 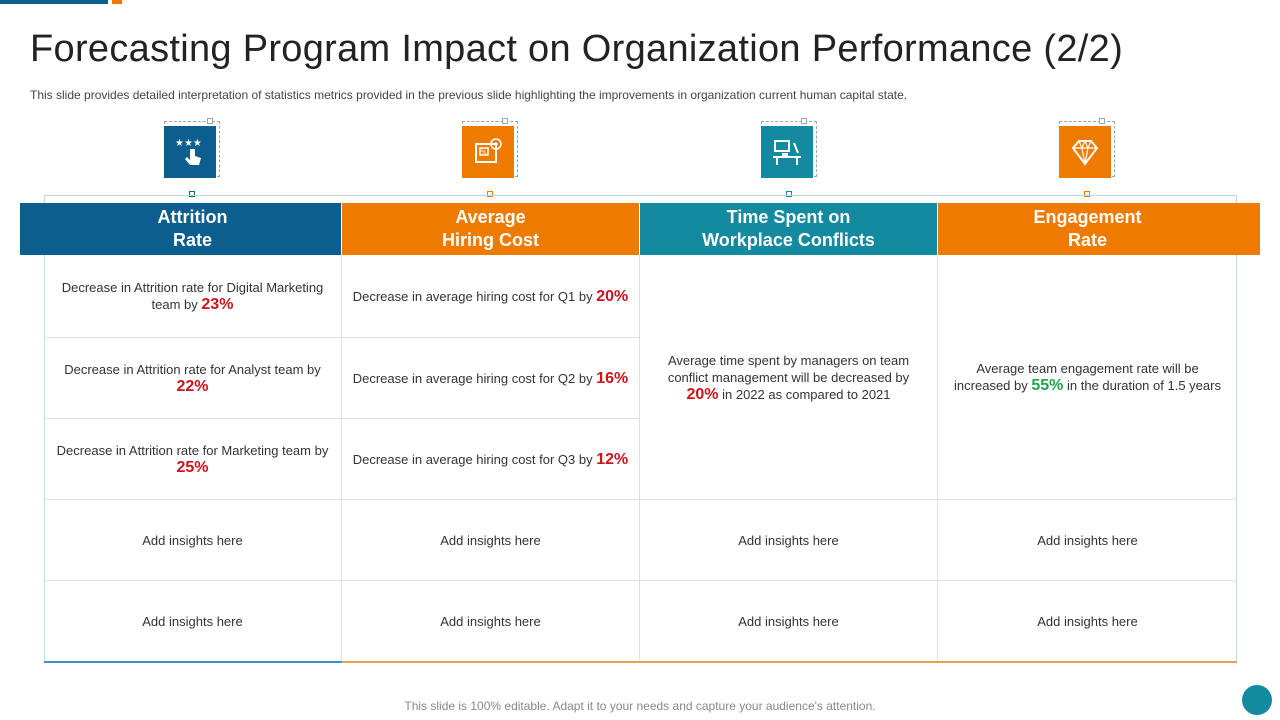 What do you see at coordinates (789, 229) in the screenshot?
I see `header-time-spent-conflicts: Time Spent on Workplace Conflicts` at bounding box center [789, 229].